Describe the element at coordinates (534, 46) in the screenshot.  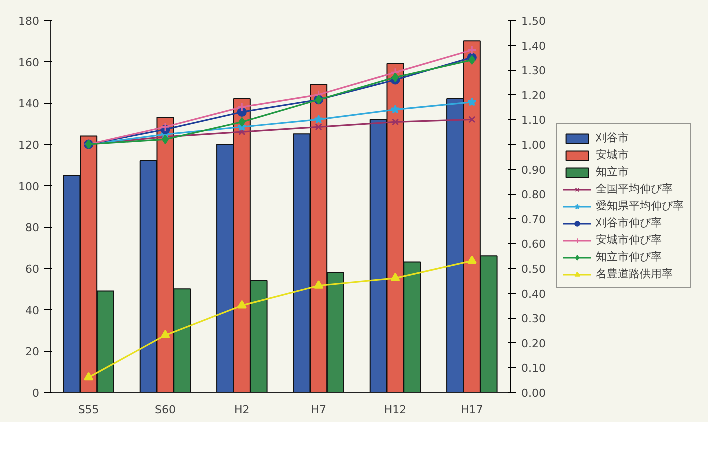
I see `y2-tick-label: 1.40` at that location.